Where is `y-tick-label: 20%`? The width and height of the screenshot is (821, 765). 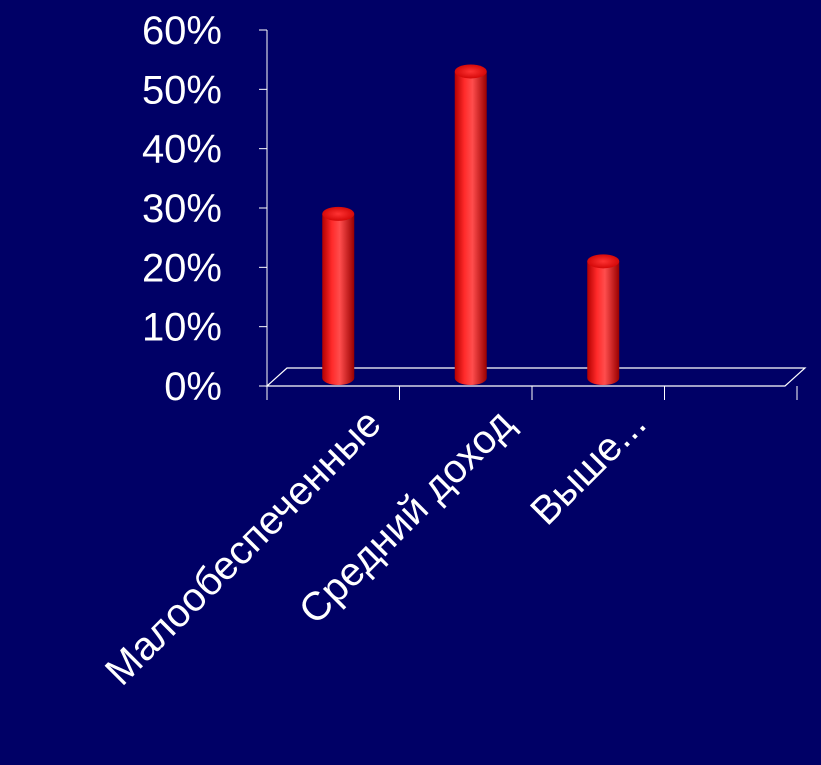
y-tick-label: 20% is located at coordinates (182, 268).